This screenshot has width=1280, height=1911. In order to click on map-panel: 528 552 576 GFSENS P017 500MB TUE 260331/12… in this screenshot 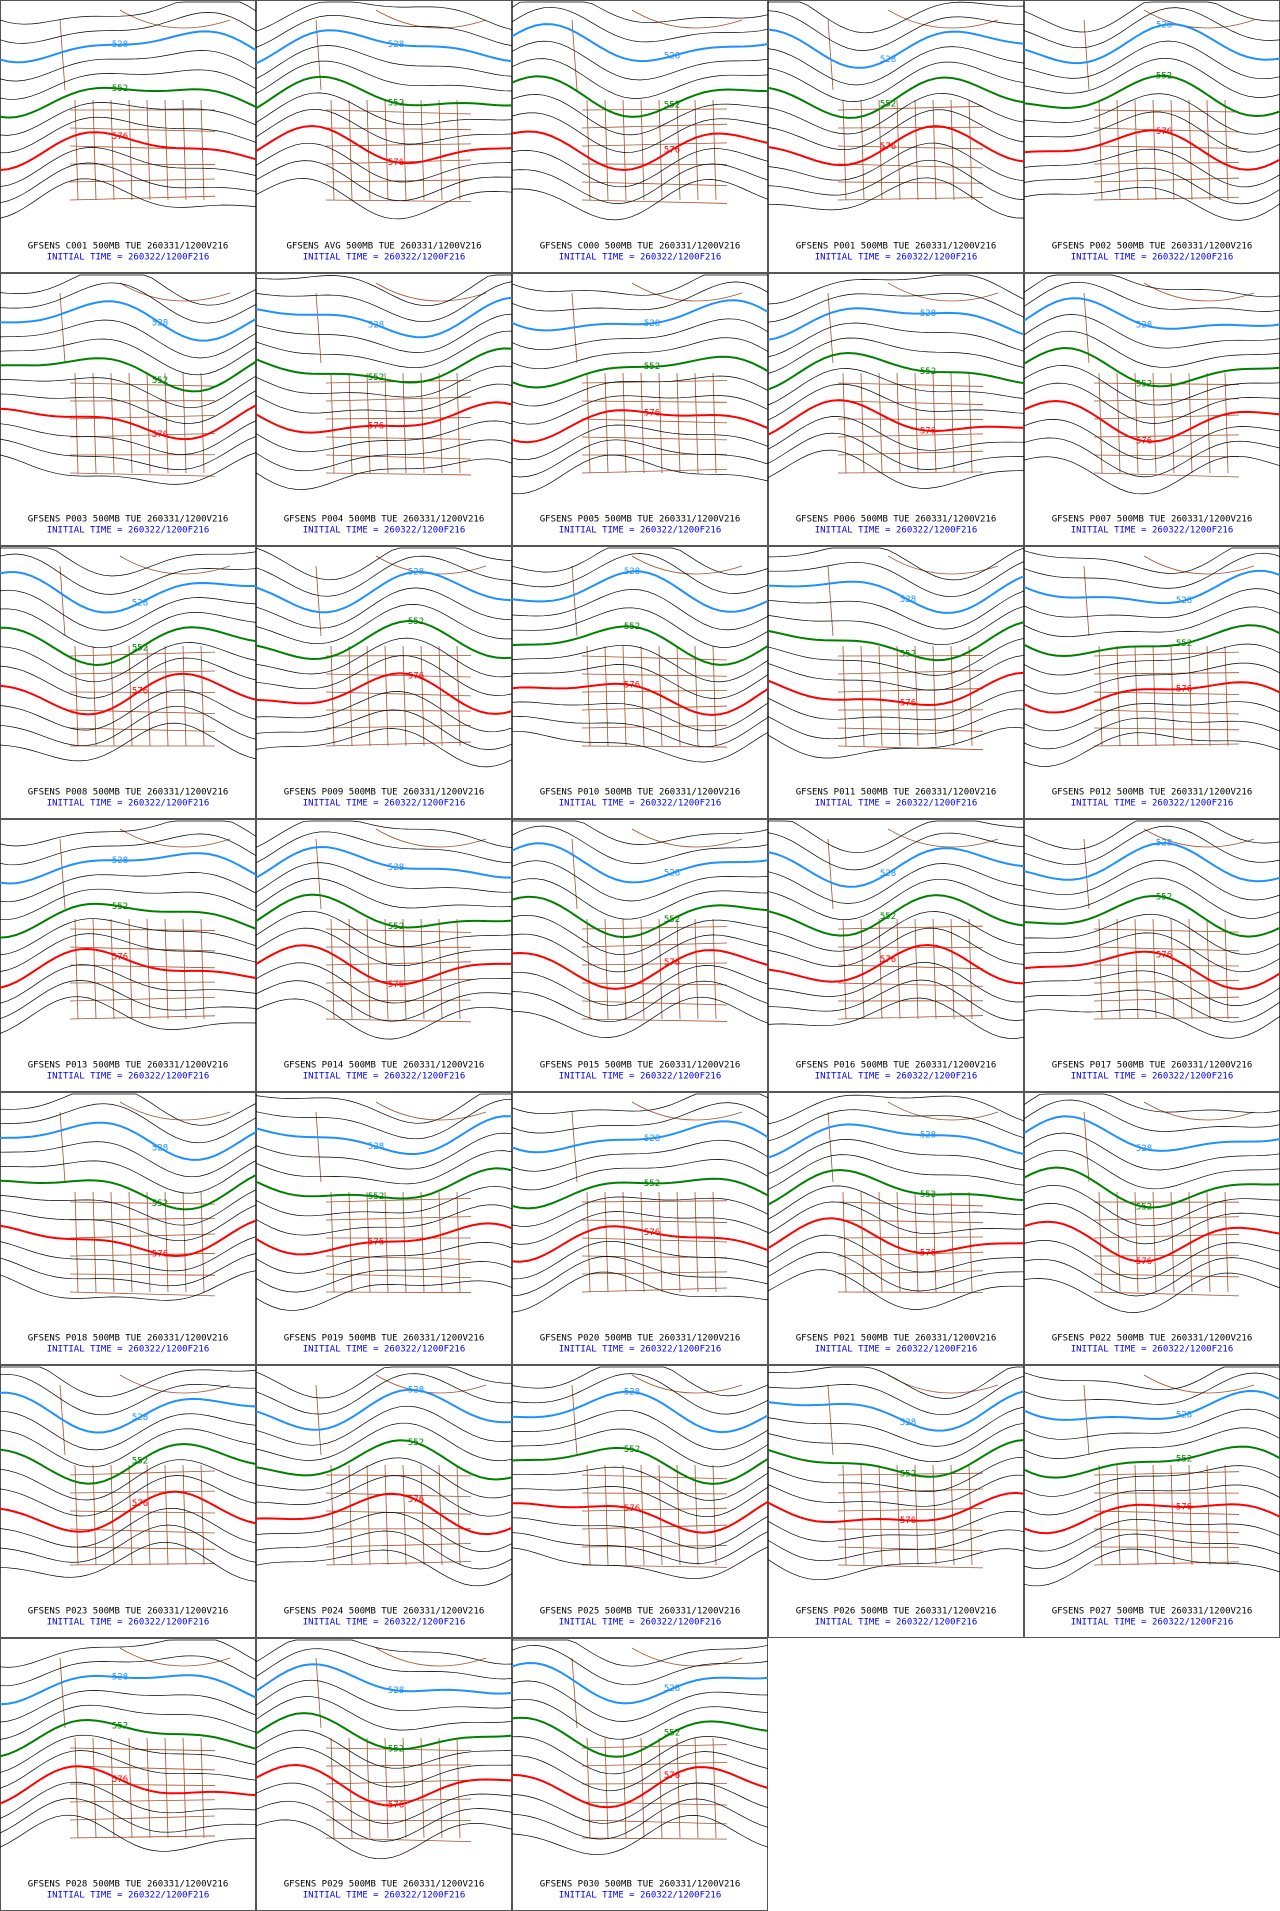, I will do `click(1151, 955)`.